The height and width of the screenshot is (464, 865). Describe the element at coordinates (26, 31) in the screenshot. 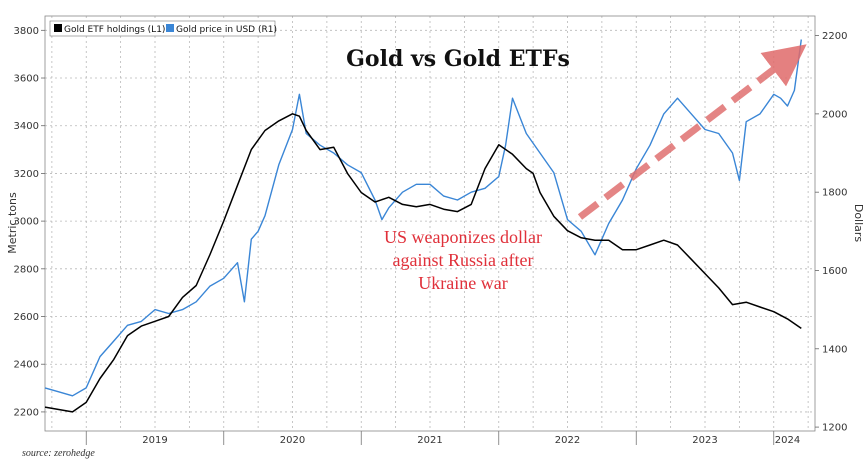

I see `left-tick-label: 3800` at that location.